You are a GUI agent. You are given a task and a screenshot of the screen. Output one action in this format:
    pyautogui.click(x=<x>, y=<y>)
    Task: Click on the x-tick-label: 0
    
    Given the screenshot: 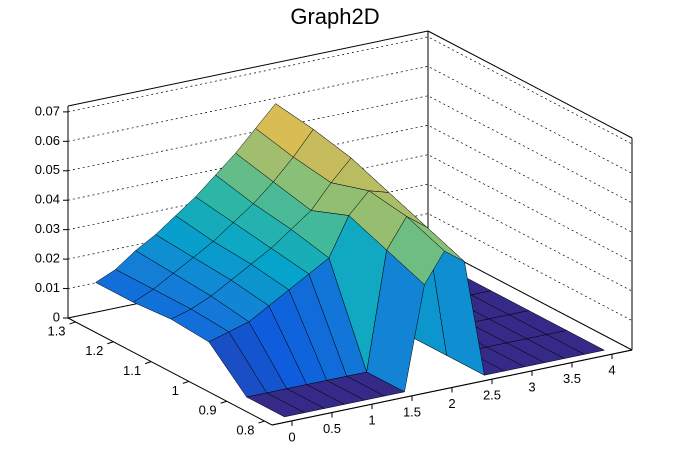 What is the action you would take?
    pyautogui.click(x=291, y=436)
    